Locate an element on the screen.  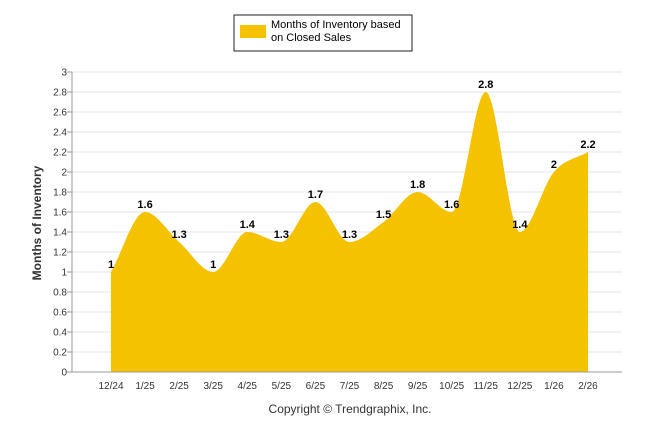
x-tick-label: 3/25 is located at coordinates (213, 386).